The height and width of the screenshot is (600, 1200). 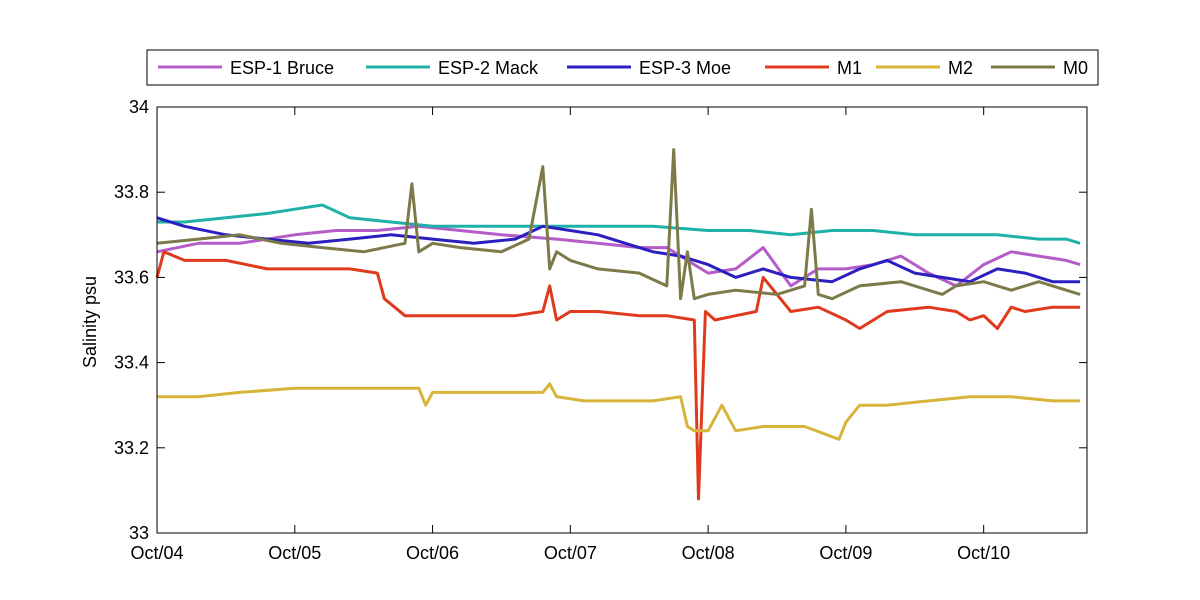 What do you see at coordinates (131, 192) in the screenshot?
I see `y-tick-label: 33.8` at bounding box center [131, 192].